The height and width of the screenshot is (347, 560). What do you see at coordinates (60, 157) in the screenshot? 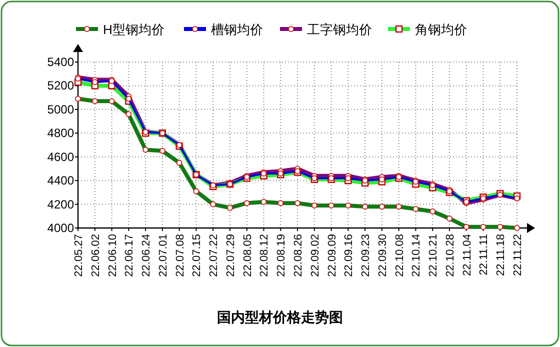
I see `y-tick-label: 4600` at bounding box center [60, 157].